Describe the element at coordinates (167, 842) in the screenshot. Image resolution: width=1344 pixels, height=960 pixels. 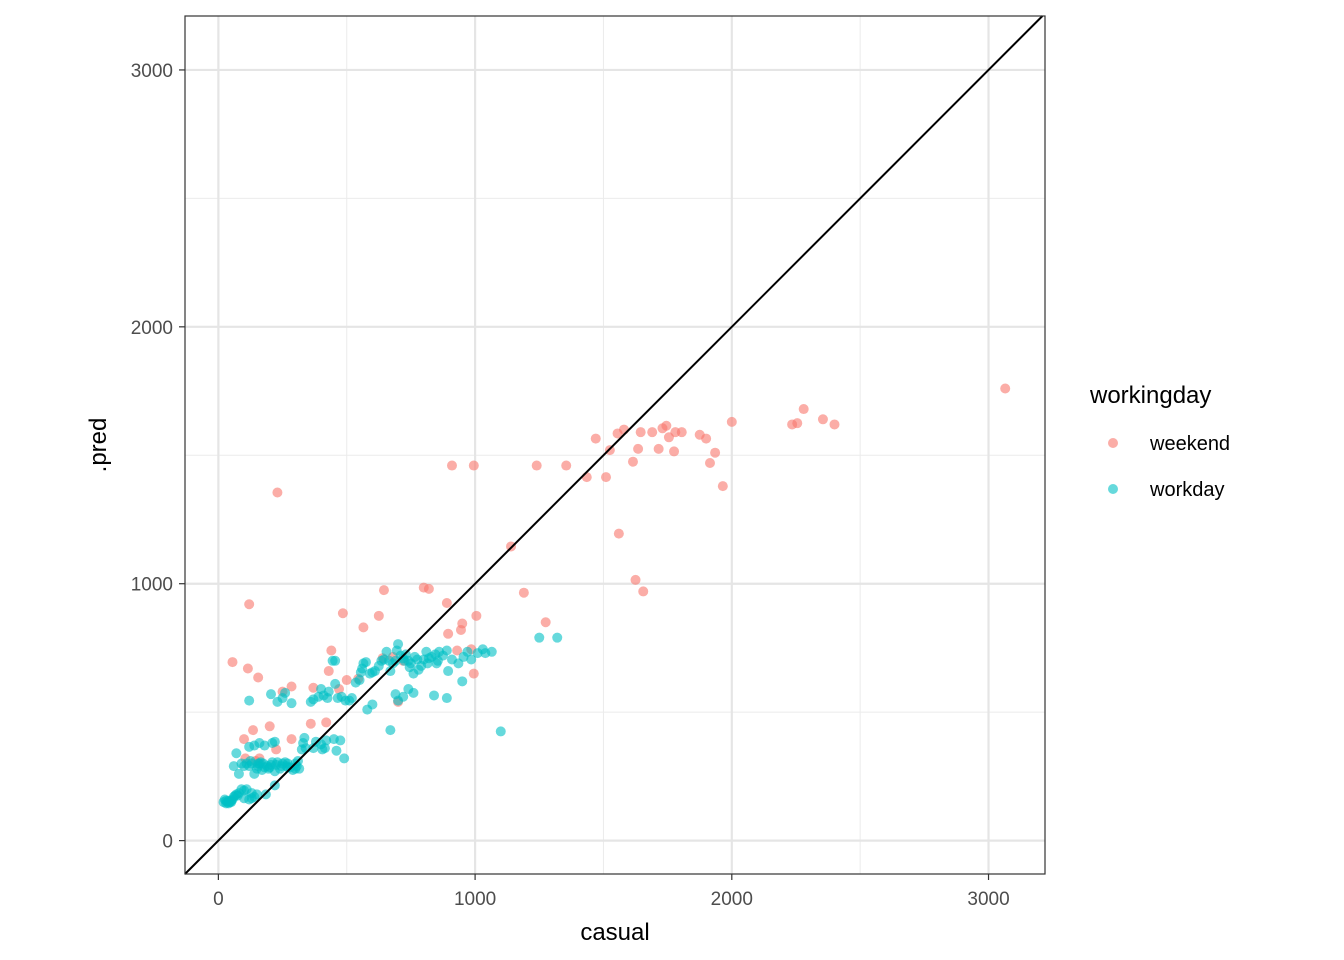
I see `y-tick-label: 0` at that location.